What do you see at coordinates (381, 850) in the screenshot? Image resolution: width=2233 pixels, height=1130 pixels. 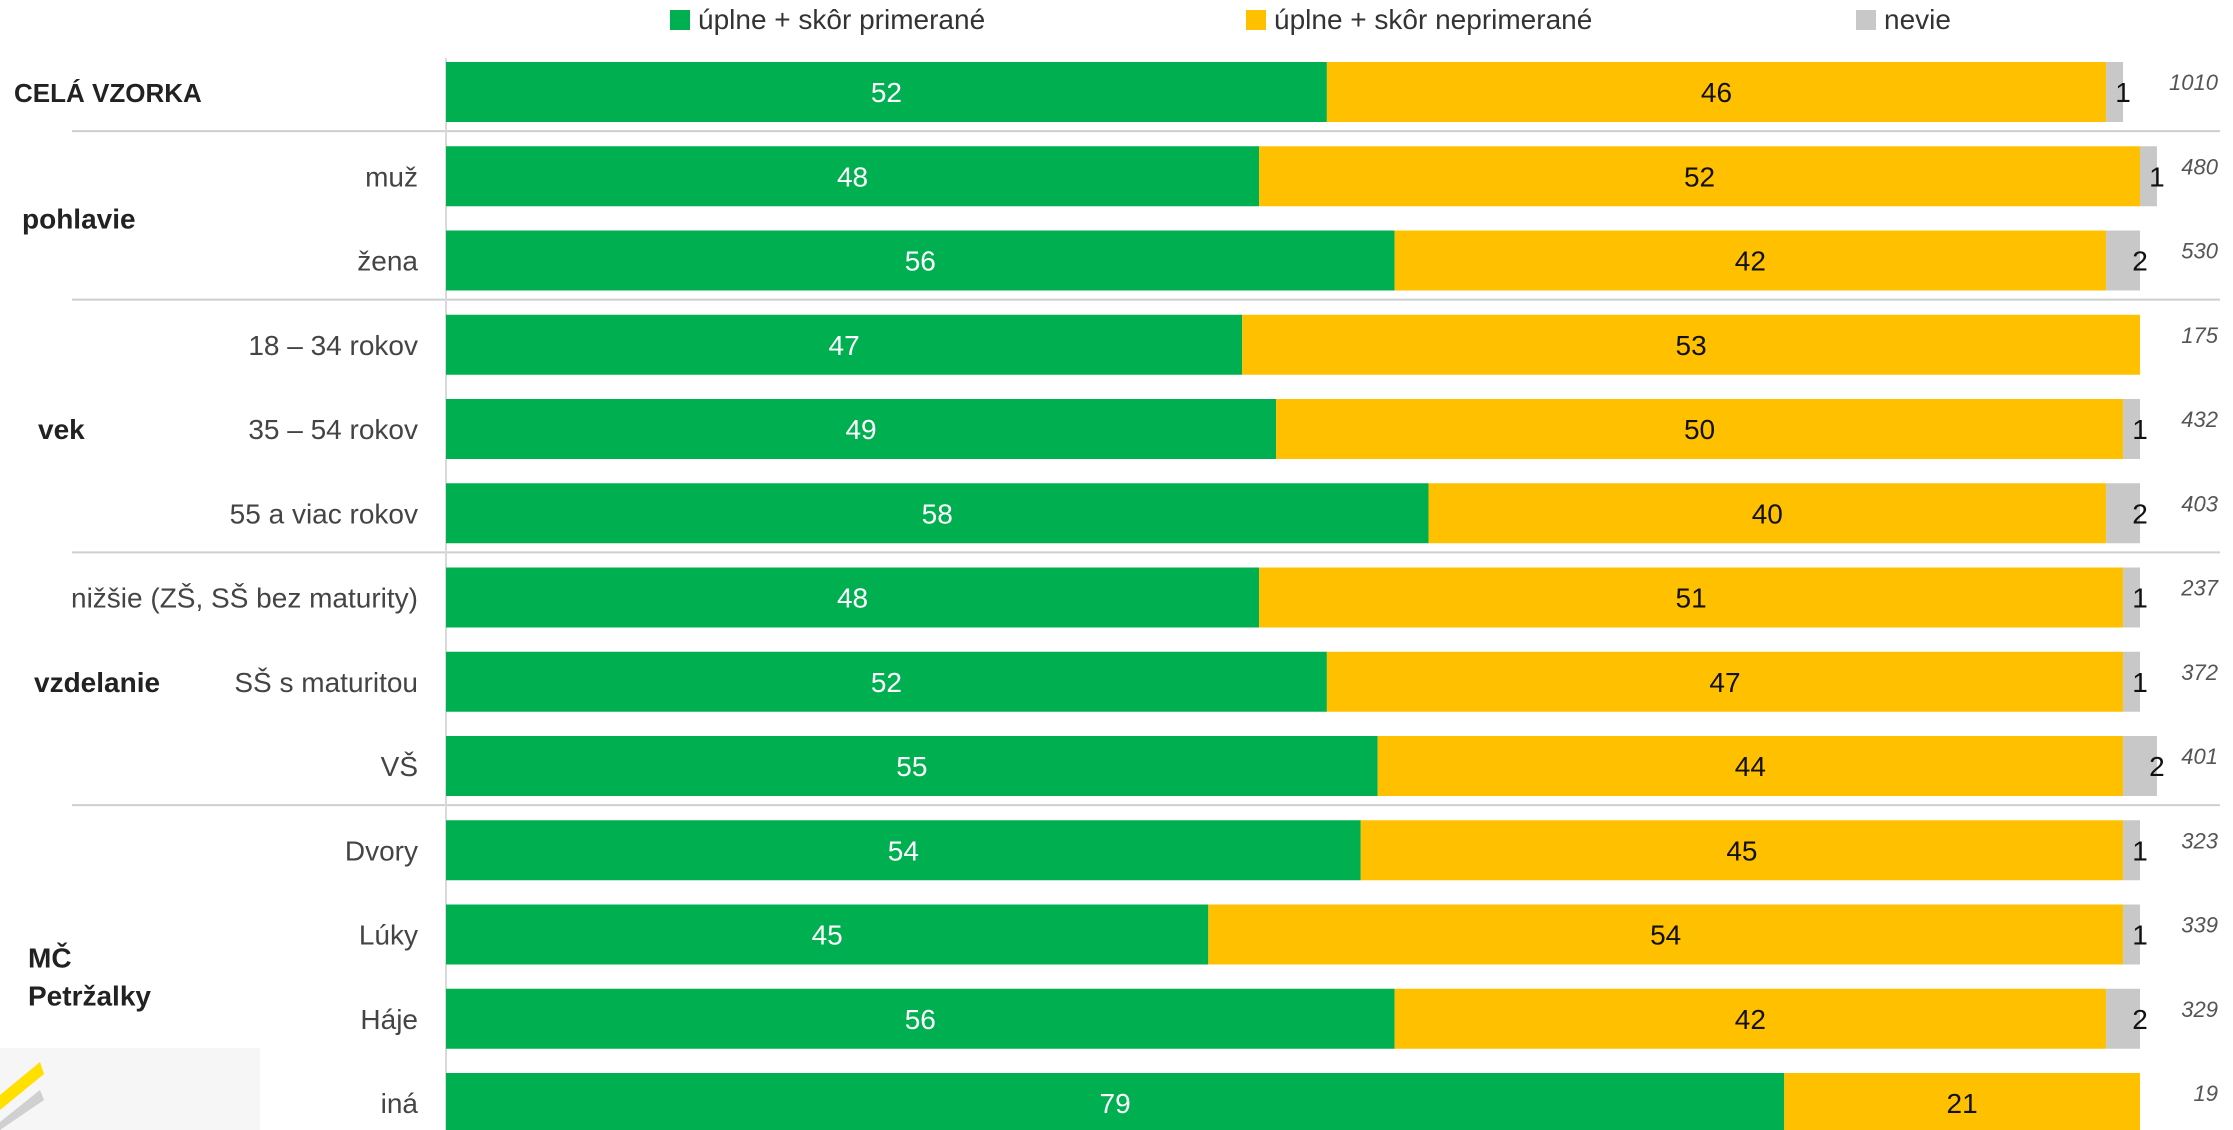 I see `row-label: Dvory` at bounding box center [381, 850].